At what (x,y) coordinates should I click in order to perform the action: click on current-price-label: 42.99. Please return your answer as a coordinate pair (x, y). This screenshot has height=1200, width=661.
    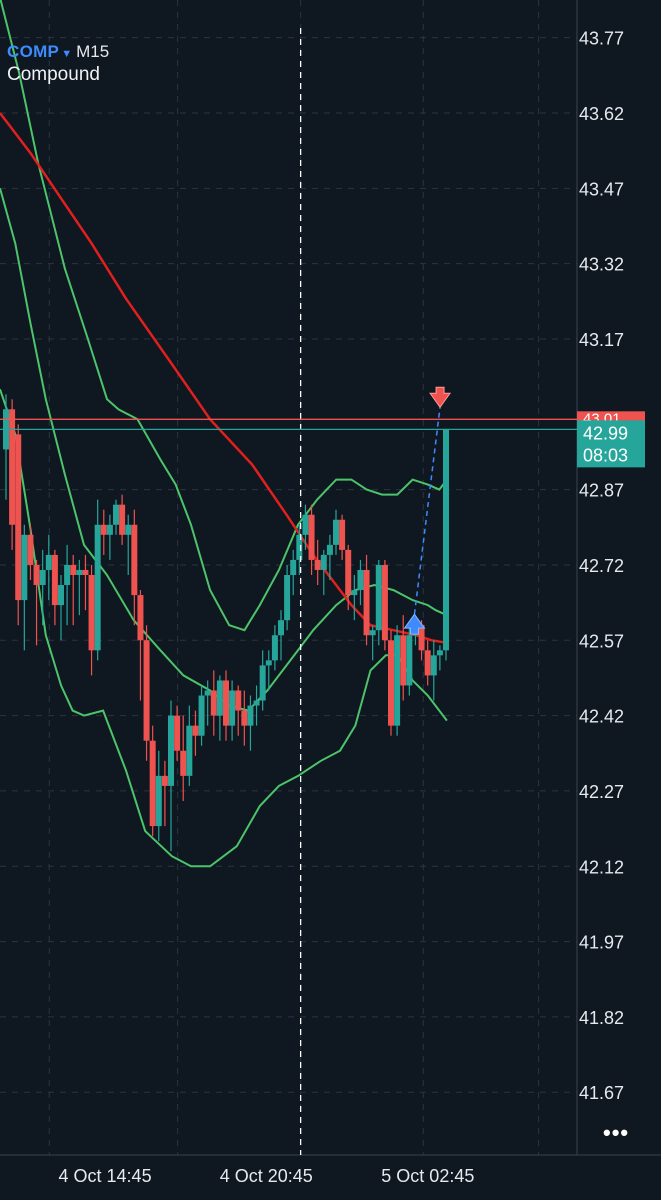
    Looking at the image, I should click on (605, 433).